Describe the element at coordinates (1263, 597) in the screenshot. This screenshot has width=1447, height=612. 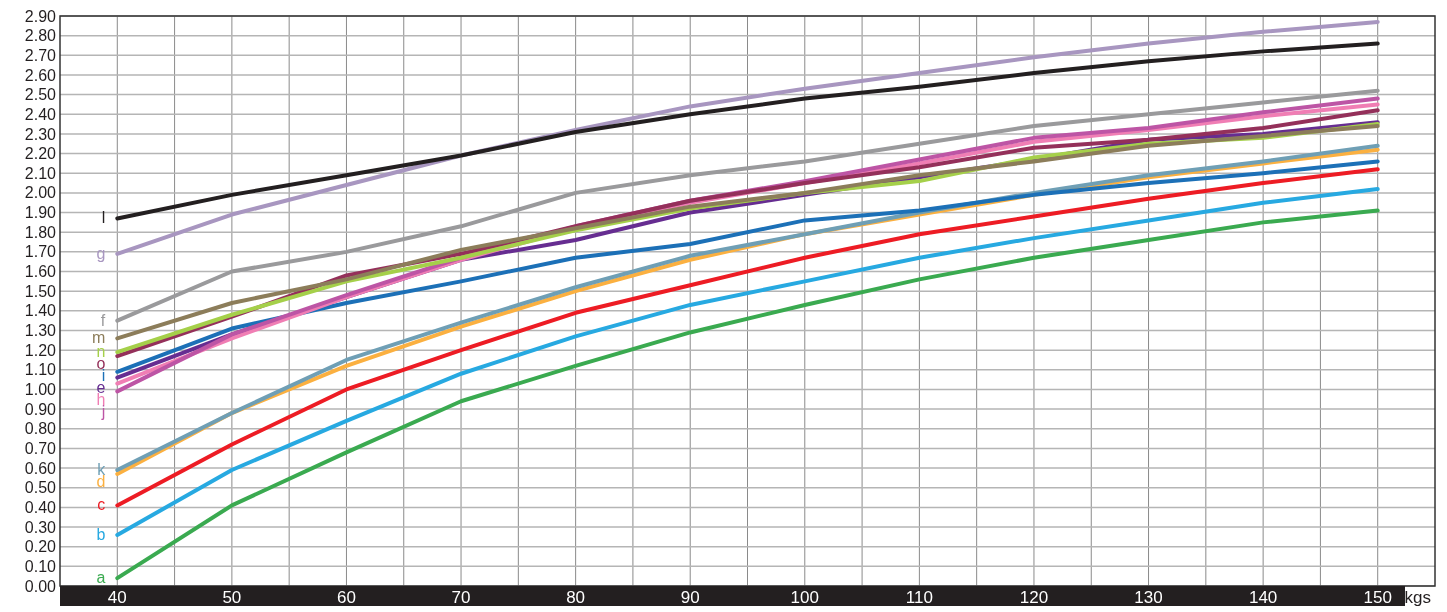
I see `x-tick-label: 140` at that location.